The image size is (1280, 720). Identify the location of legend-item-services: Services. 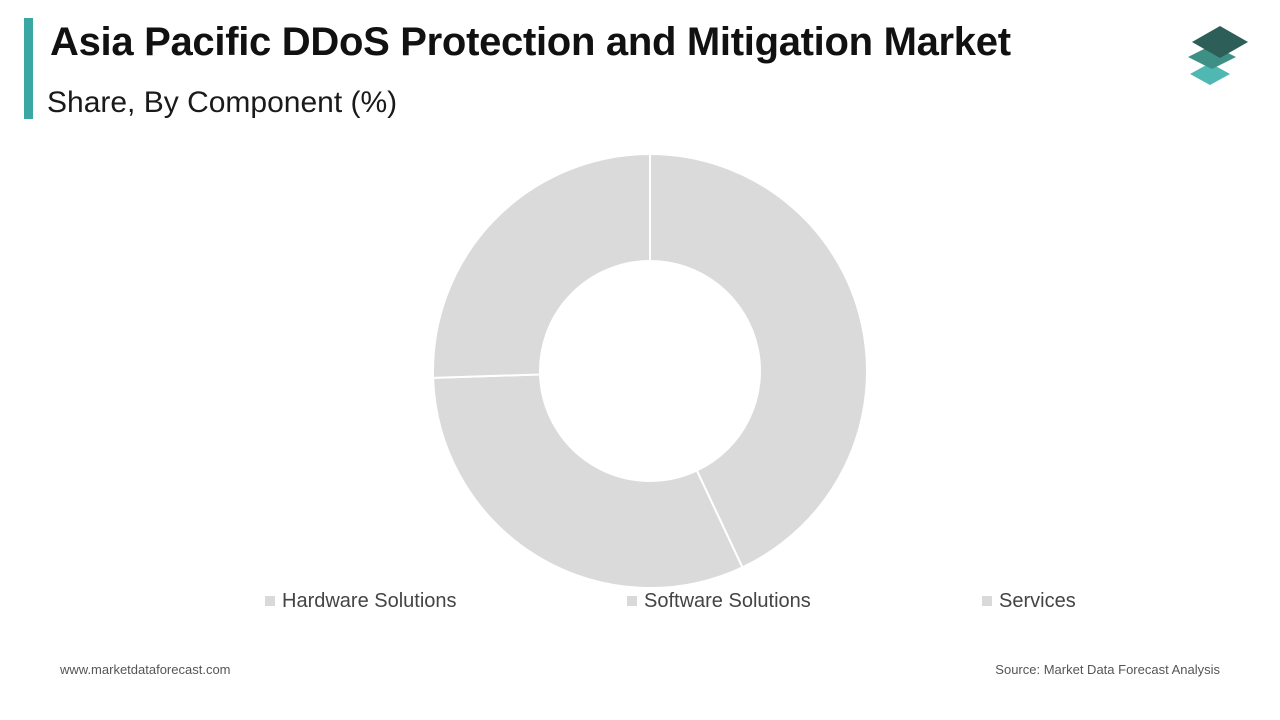
(1029, 601).